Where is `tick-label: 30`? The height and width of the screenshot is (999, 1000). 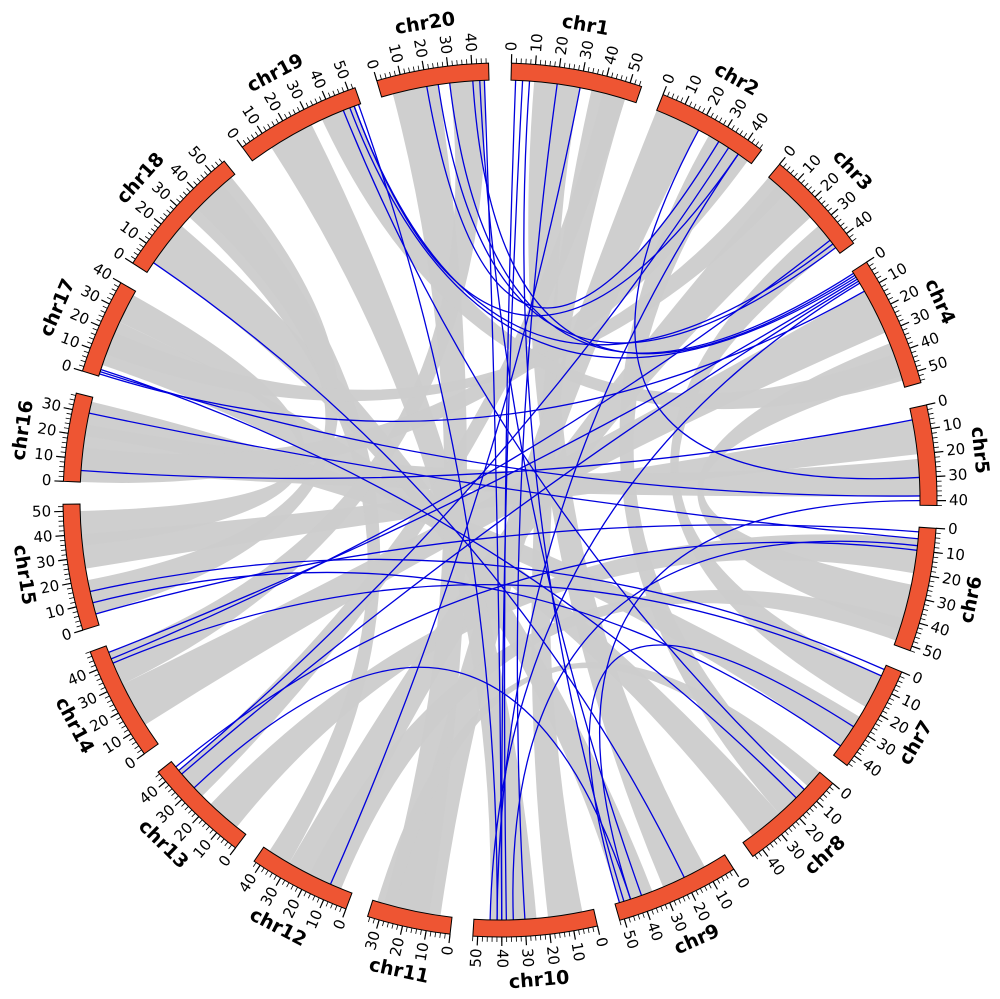
tick-label: 30 is located at coordinates (372, 940).